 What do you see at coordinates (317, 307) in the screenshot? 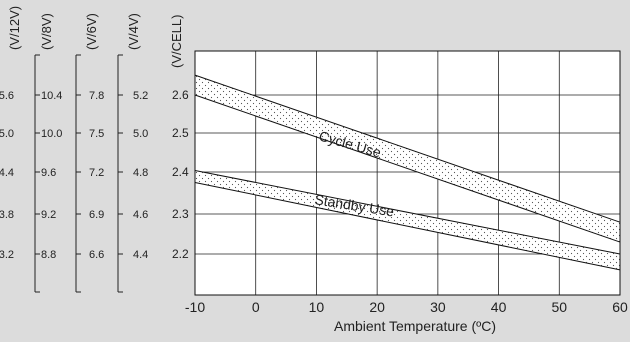
I see `x-tick-label: 10` at bounding box center [317, 307].